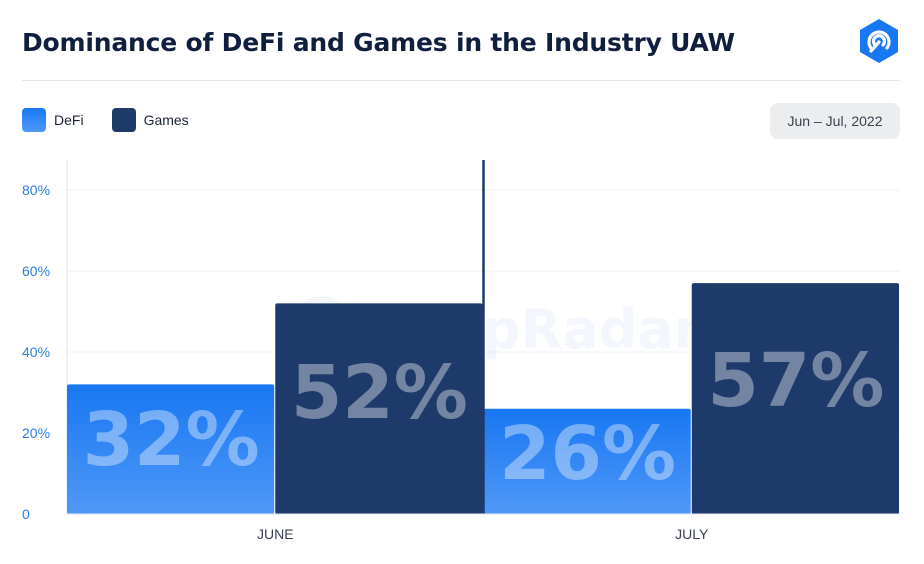 The width and height of the screenshot is (924, 564). Describe the element at coordinates (53, 120) in the screenshot. I see `legend-item-defi: DeFi` at that location.